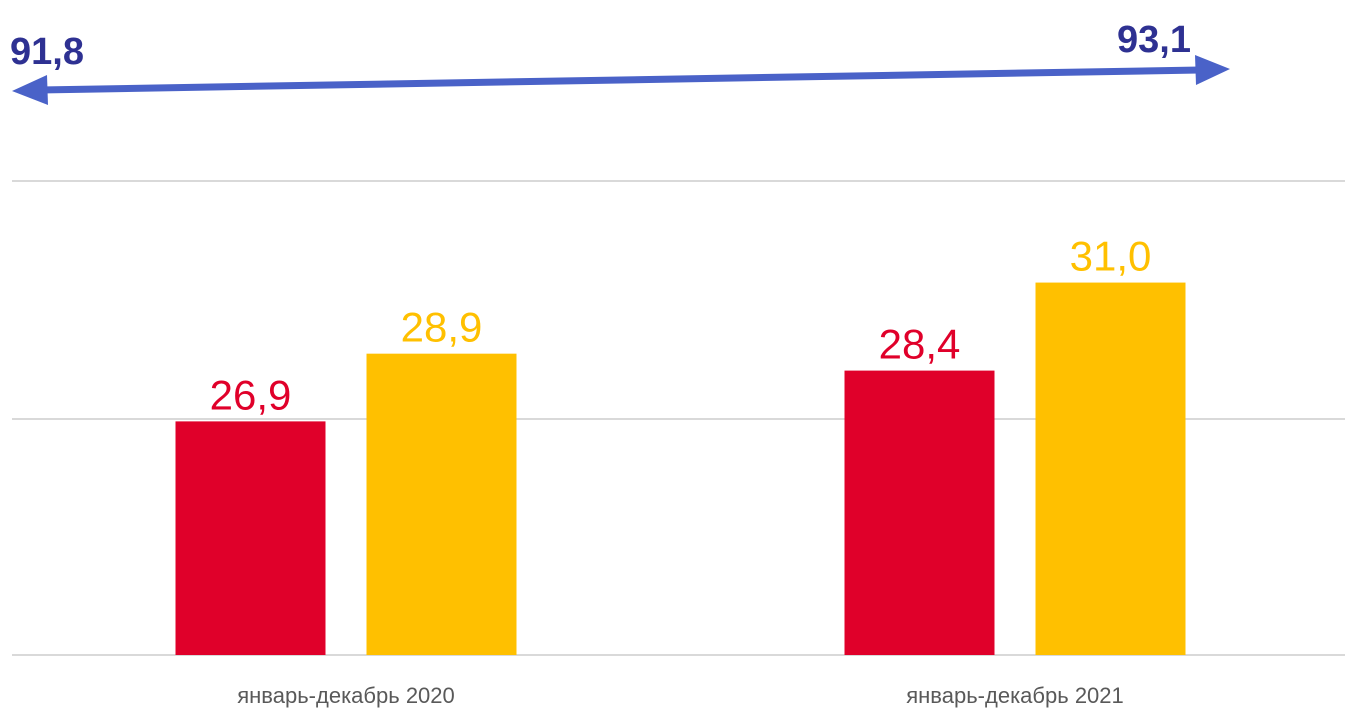  Describe the element at coordinates (1015, 695) in the screenshot. I see `category-label: январь-декабрь 2021` at that location.